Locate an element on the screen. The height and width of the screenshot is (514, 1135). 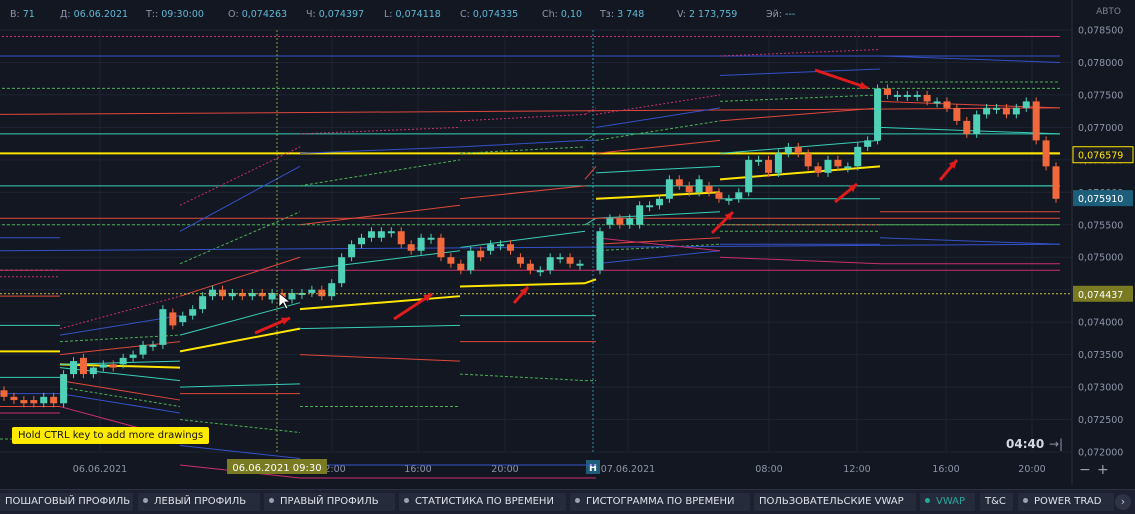
tab-правый-профиль: ПРАВЫЙ ПРОФИЛЬ is located at coordinates (329, 502).